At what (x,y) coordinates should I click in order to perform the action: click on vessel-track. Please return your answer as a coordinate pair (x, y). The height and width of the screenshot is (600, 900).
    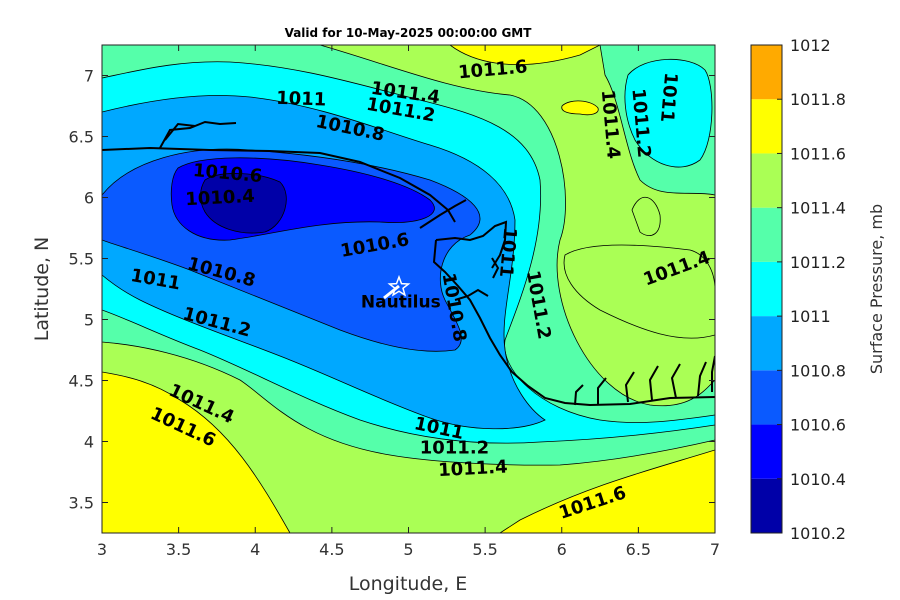
    Looking at the image, I should click on (391, 292).